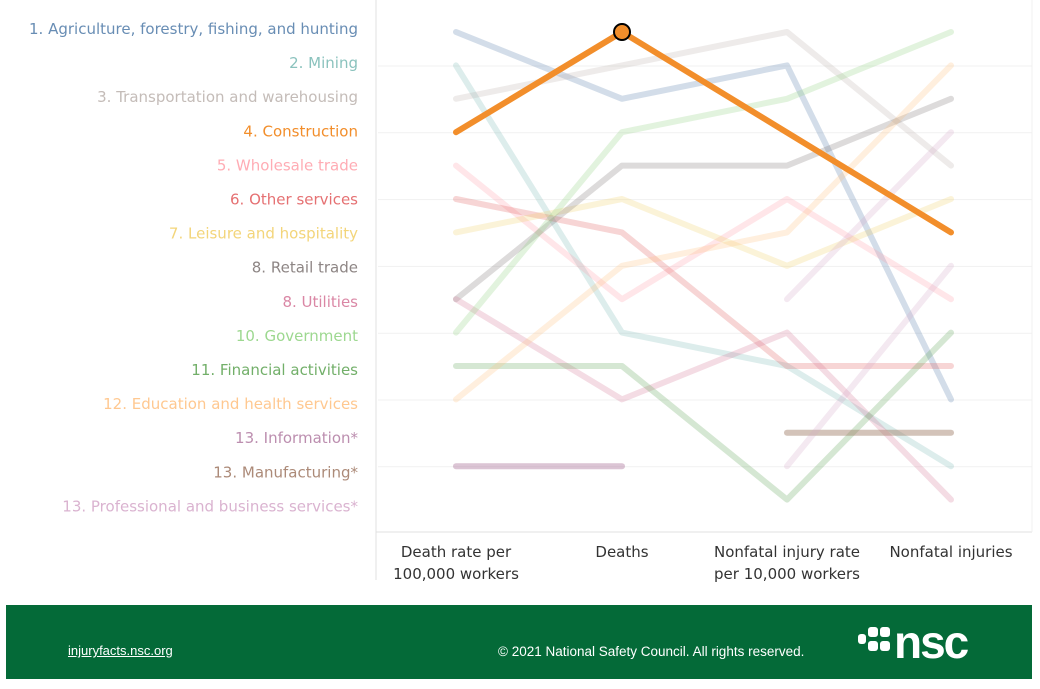 Image resolution: width=1040 pixels, height=689 pixels. I want to click on legend-item: 11. Financial activities, so click(274, 370).